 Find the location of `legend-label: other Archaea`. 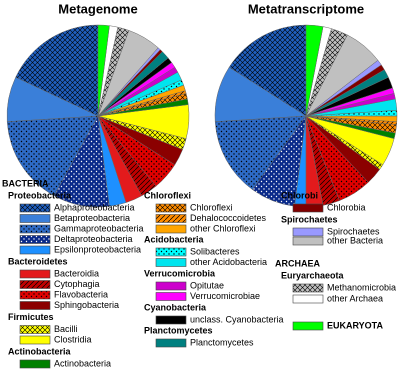

legend-label: other Archaea is located at coordinates (355, 298).